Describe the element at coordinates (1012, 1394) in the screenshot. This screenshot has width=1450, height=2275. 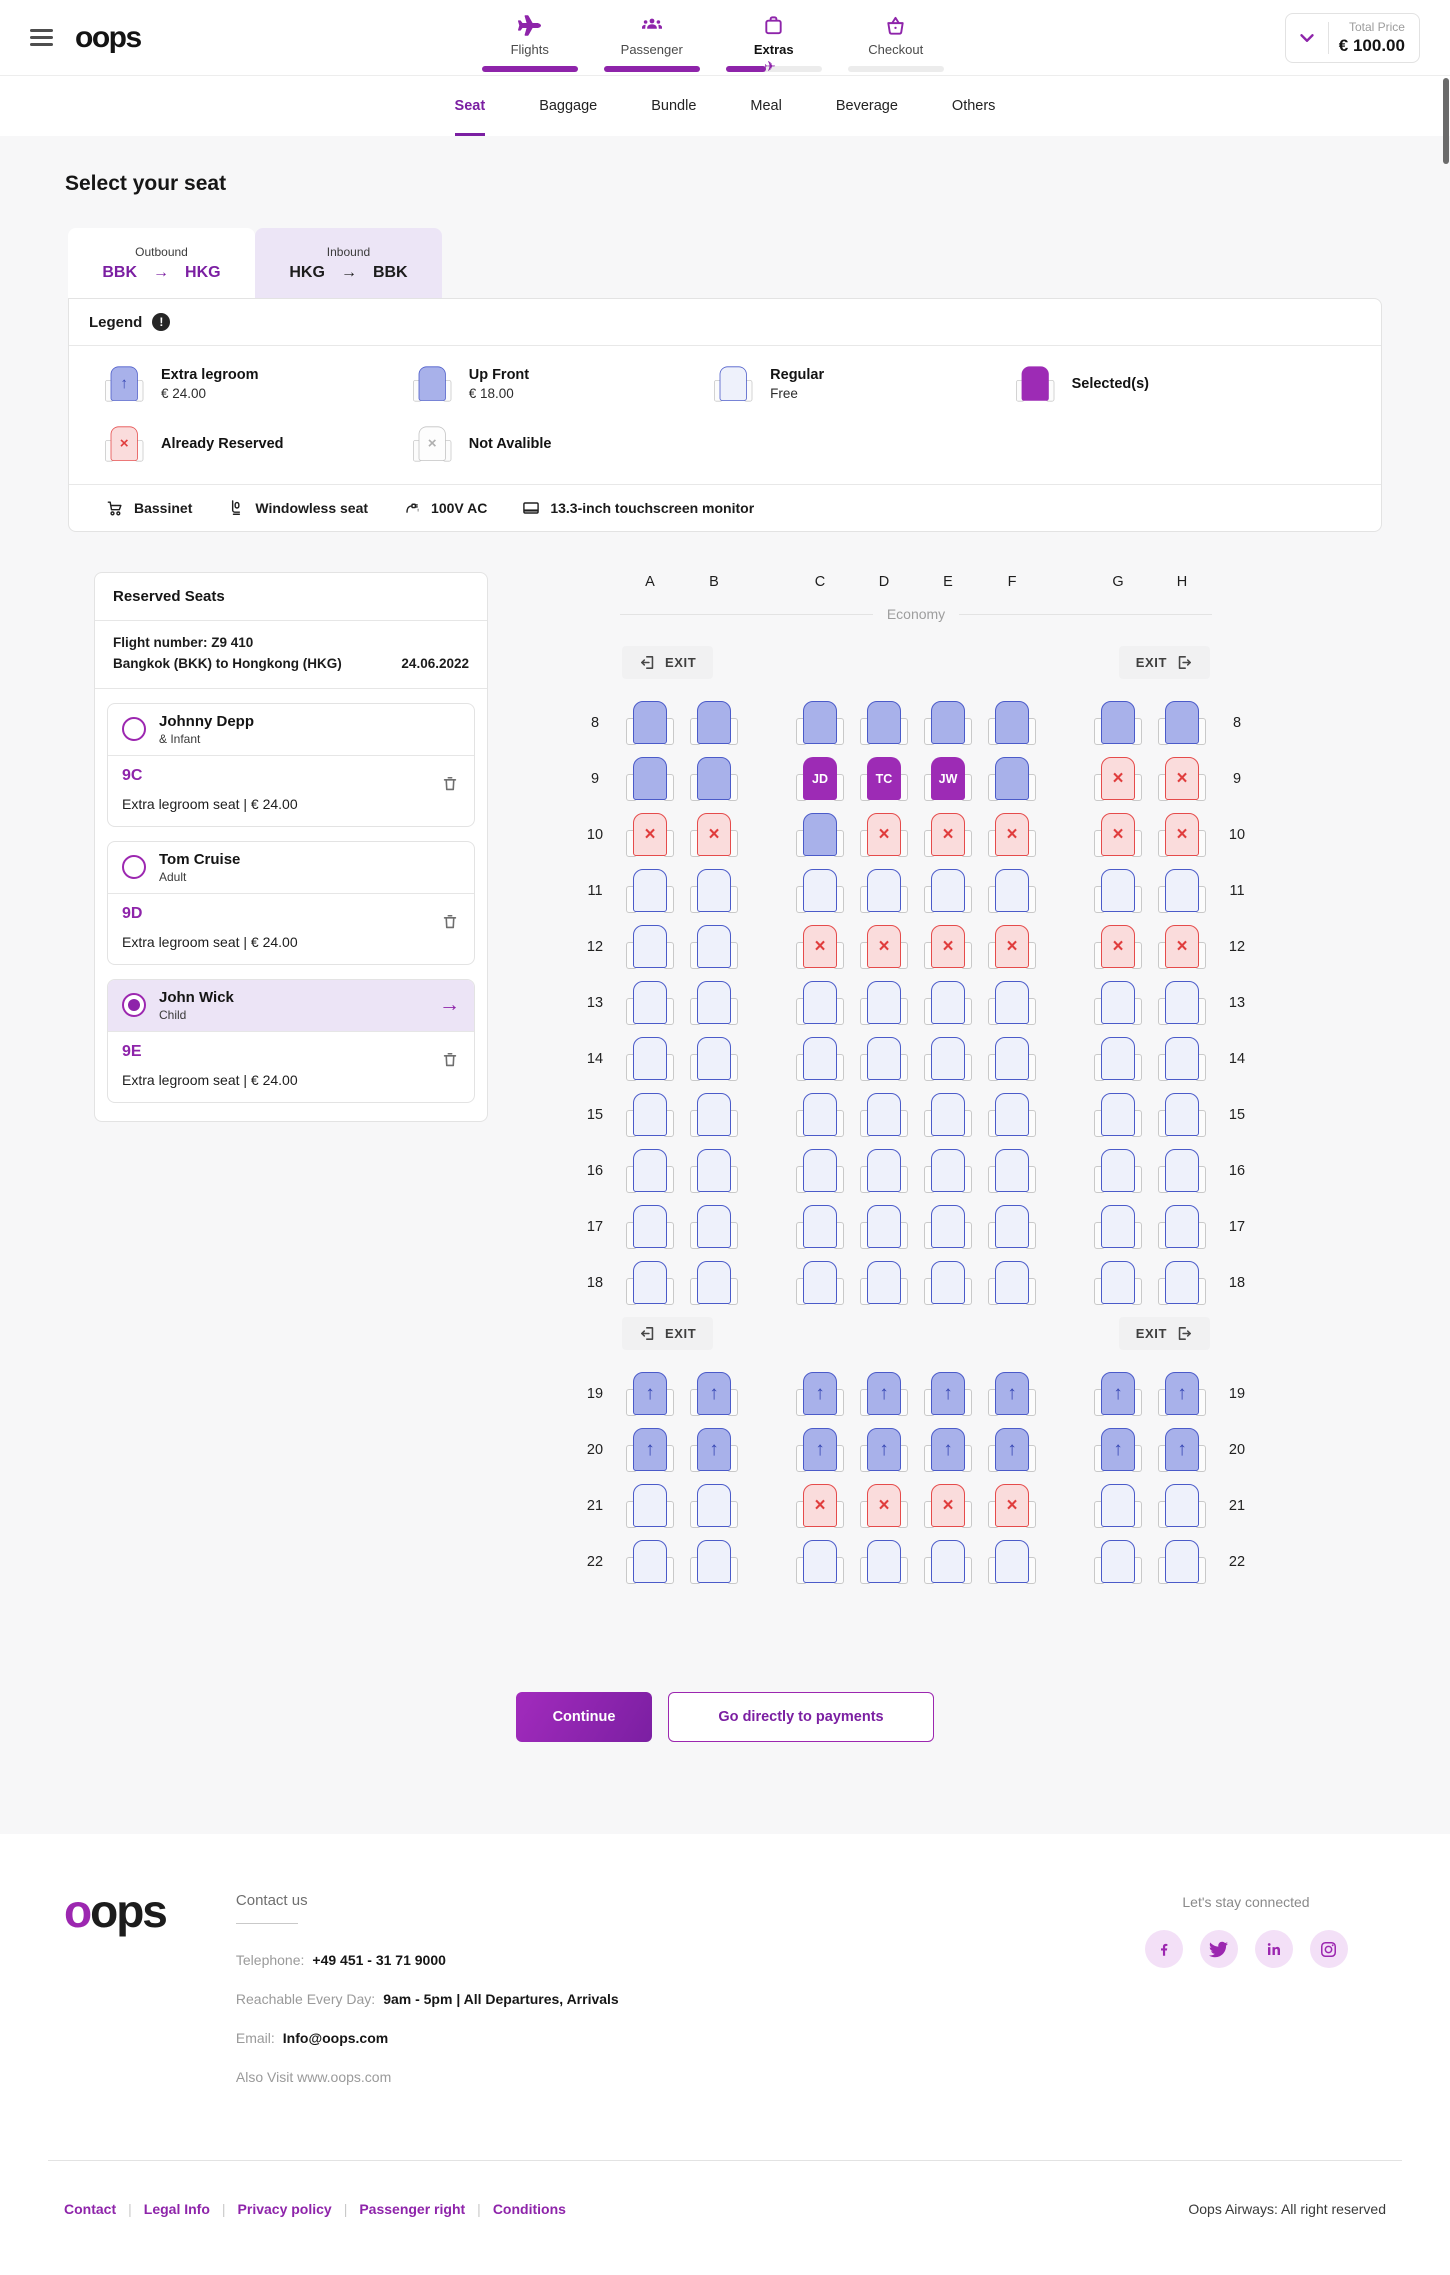
I see `seat-19F: ↑` at that location.